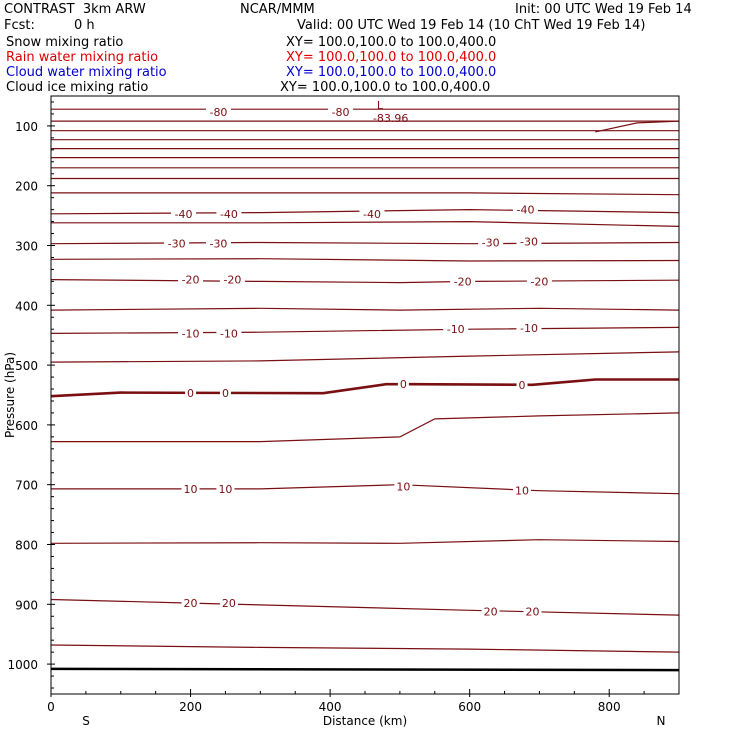  What do you see at coordinates (26, 187) in the screenshot?
I see `y-tick-label: 200` at bounding box center [26, 187].